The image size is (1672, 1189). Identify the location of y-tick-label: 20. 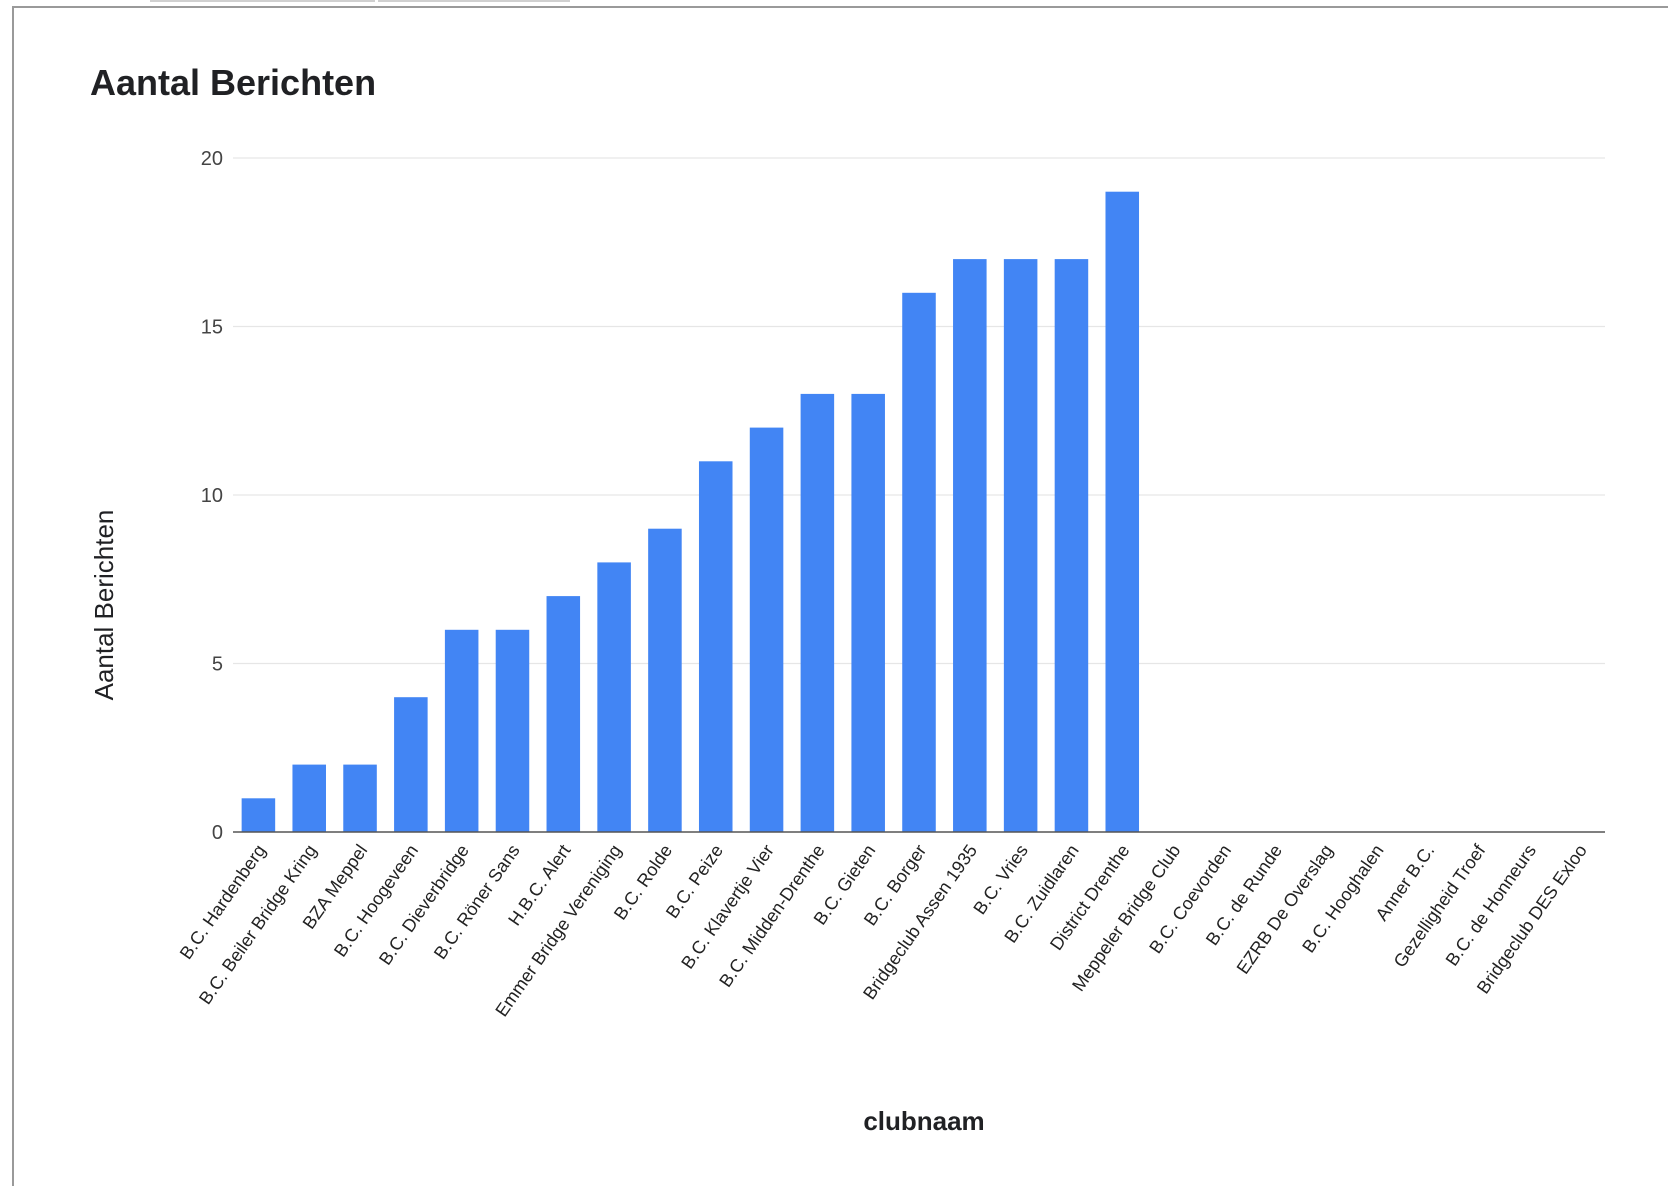
(212, 159).